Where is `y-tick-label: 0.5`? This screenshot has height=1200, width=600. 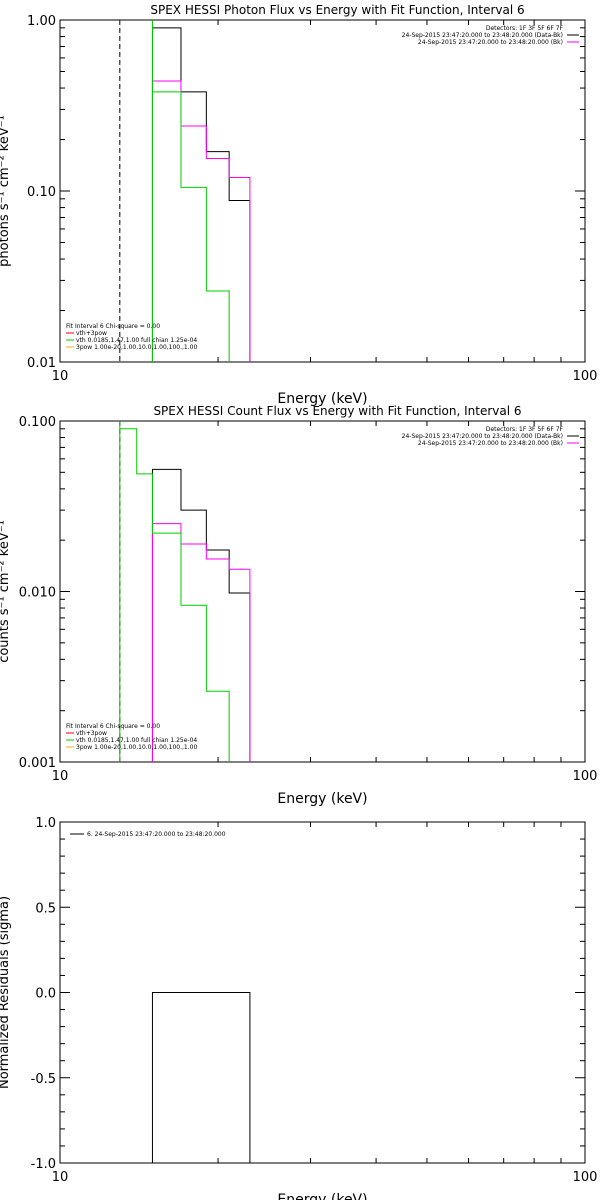
y-tick-label: 0.5 is located at coordinates (45, 908).